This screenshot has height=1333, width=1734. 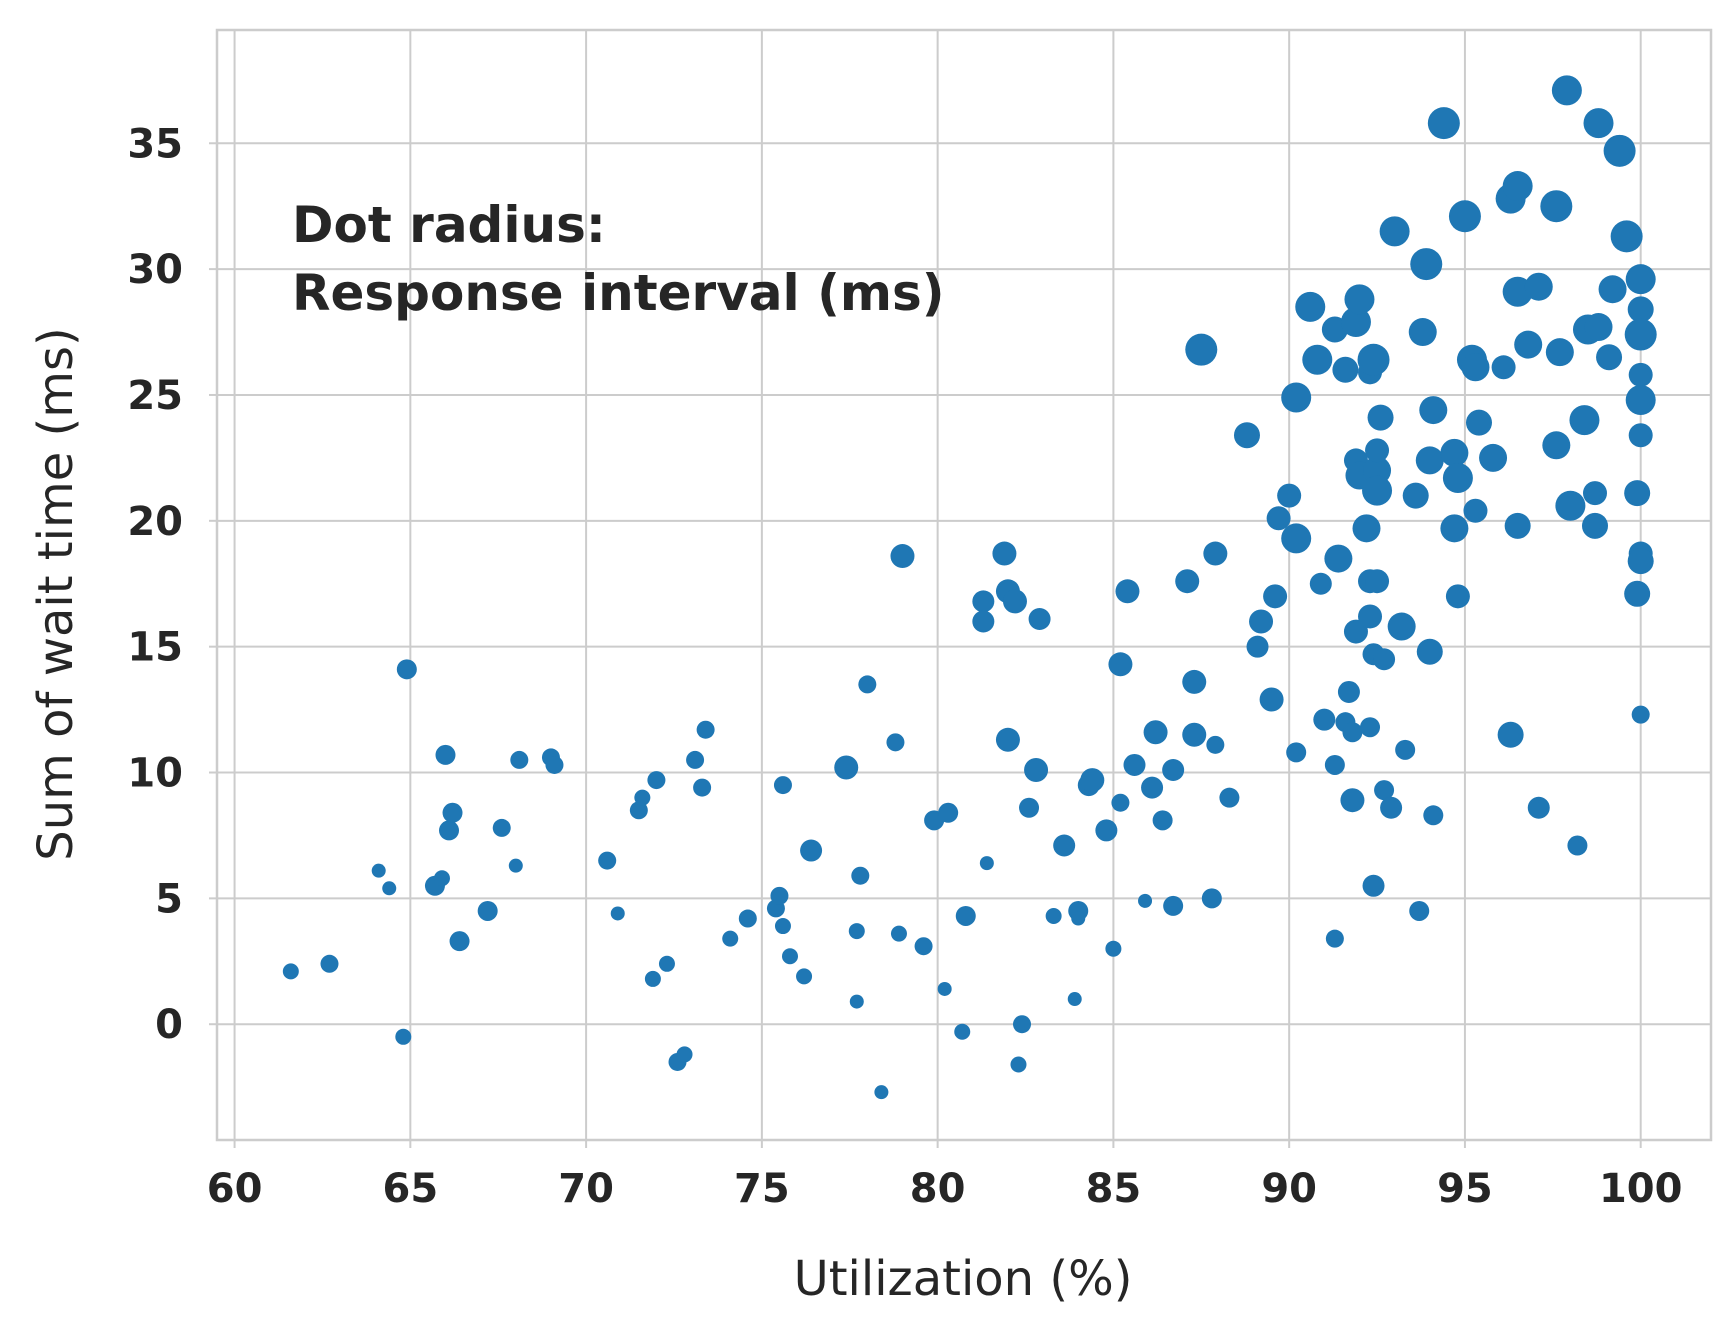 I want to click on x-tick-label: 95, so click(x=1465, y=1189).